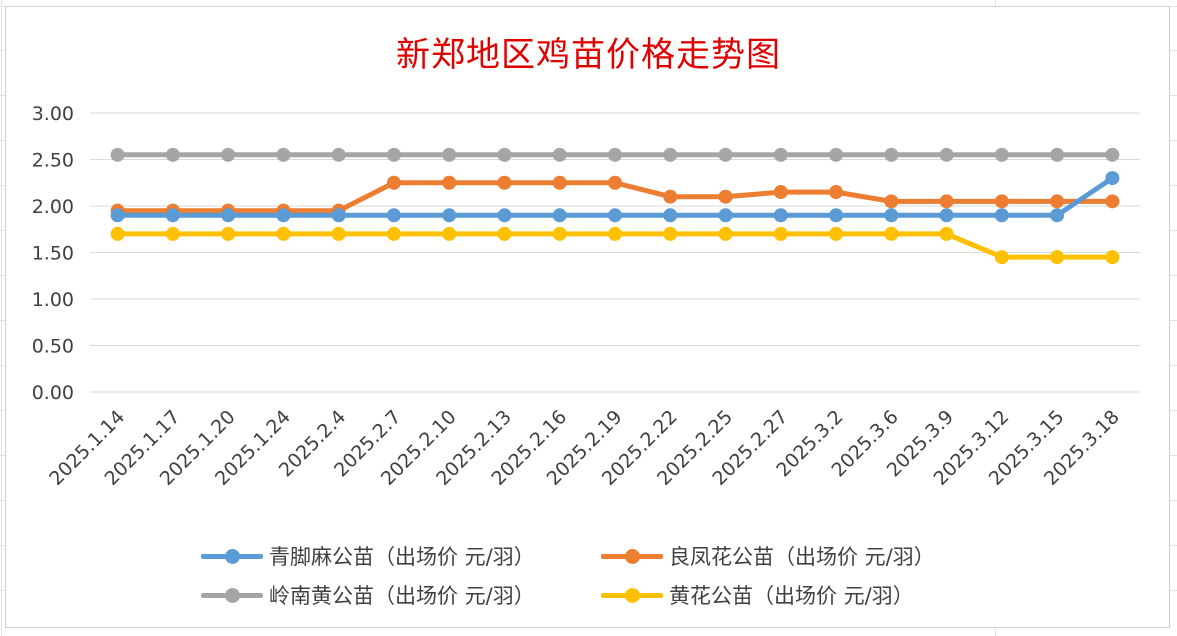 The width and height of the screenshot is (1177, 636). Describe the element at coordinates (53, 300) in the screenshot. I see `y-tick-label: 1.00` at that location.